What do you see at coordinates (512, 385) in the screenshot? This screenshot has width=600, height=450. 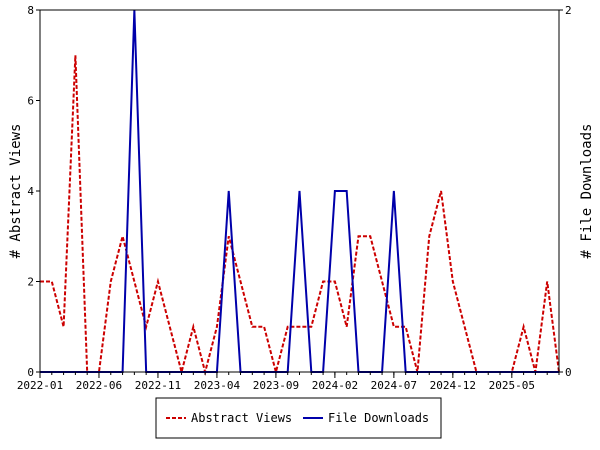 I see `x-tick-label: 2025-05` at bounding box center [512, 385].